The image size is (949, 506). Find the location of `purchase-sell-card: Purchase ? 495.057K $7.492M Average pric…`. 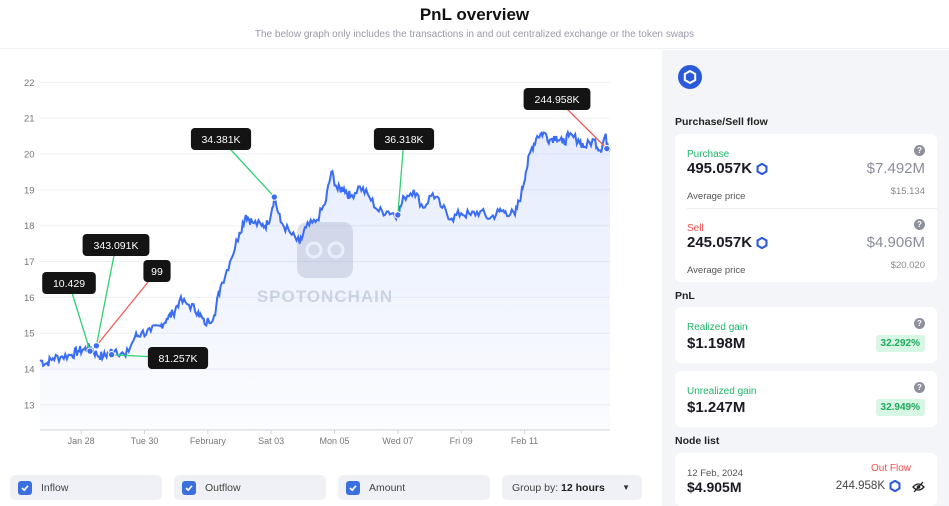

purchase-sell-card: Purchase ? 495.057K $7.492M Average pric… is located at coordinates (806, 208).